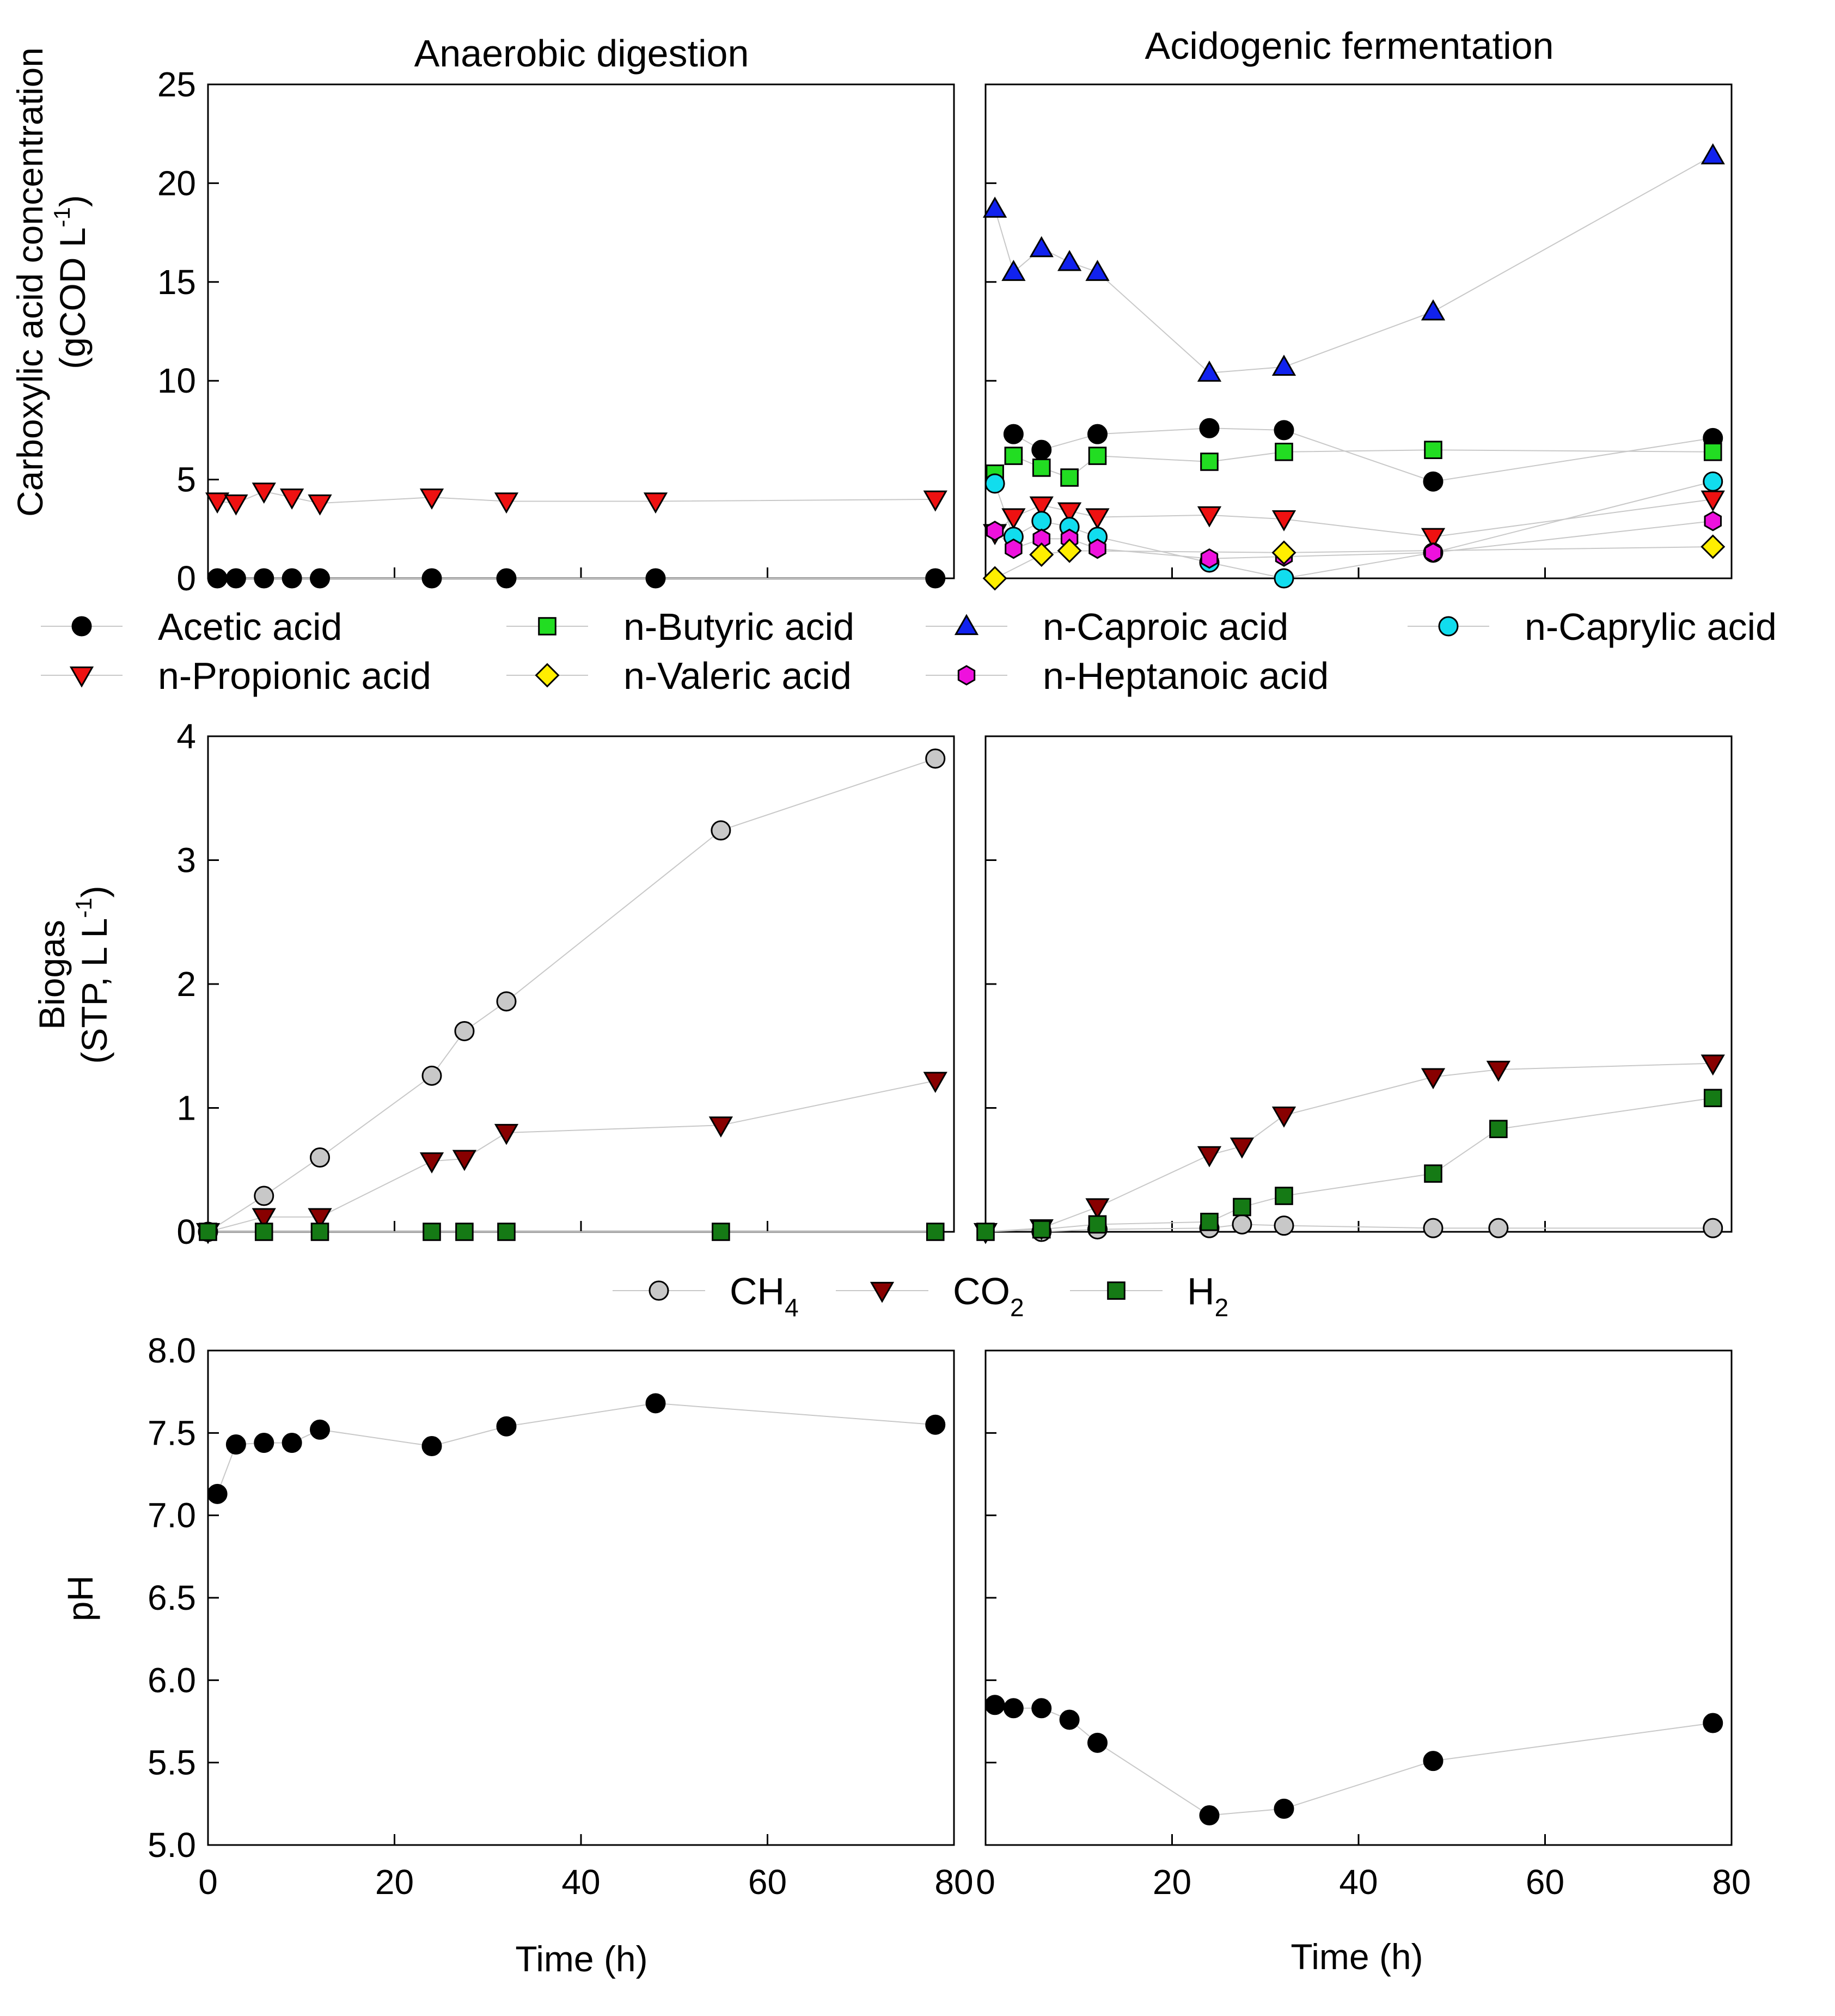  What do you see at coordinates (186, 736) in the screenshot?
I see `y-tick-label: 4` at bounding box center [186, 736].